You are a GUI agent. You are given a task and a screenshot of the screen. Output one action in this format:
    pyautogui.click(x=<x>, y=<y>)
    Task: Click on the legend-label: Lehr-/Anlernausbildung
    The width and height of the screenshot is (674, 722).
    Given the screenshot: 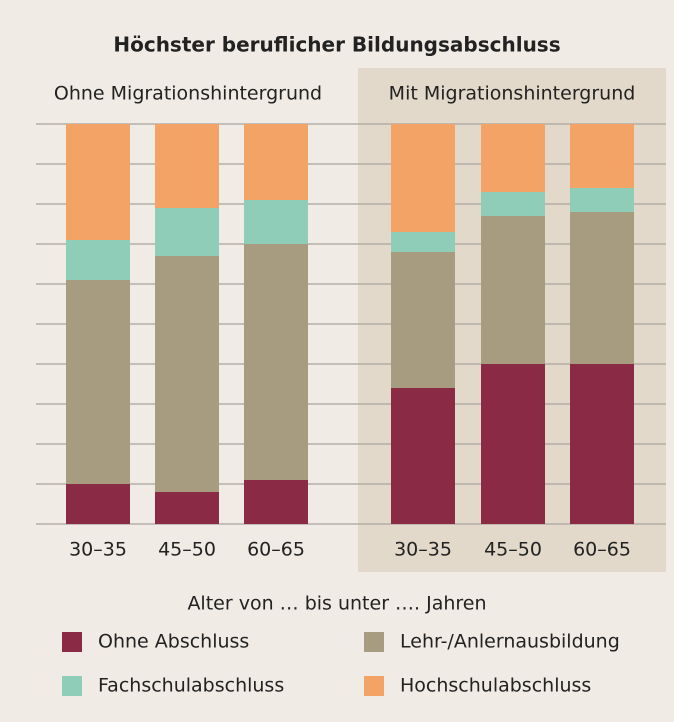 What is the action you would take?
    pyautogui.click(x=510, y=642)
    